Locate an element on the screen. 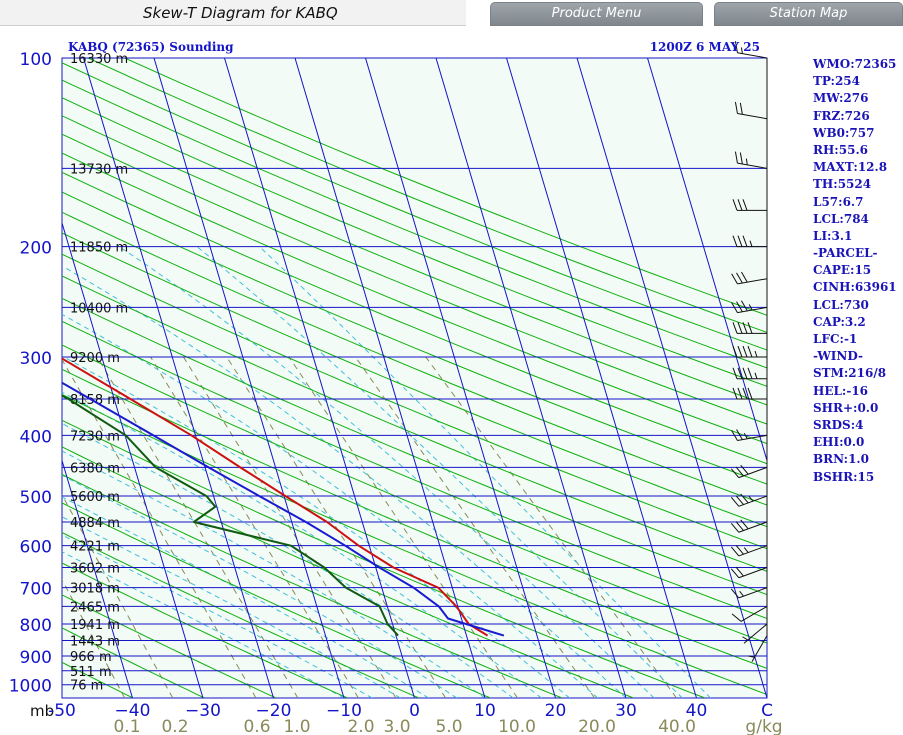 The image size is (903, 735). y-tick-label: 1000 is located at coordinates (30, 687).